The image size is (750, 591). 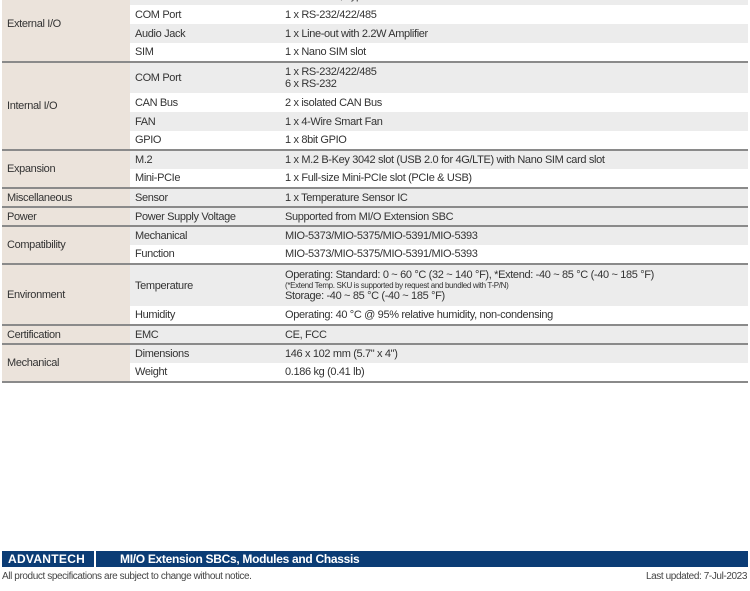 What do you see at coordinates (365, 296) in the screenshot?
I see `spec-value-line: Storage: -40 ~ 85 °C (-40 ~ 185 °F)` at bounding box center [365, 296].